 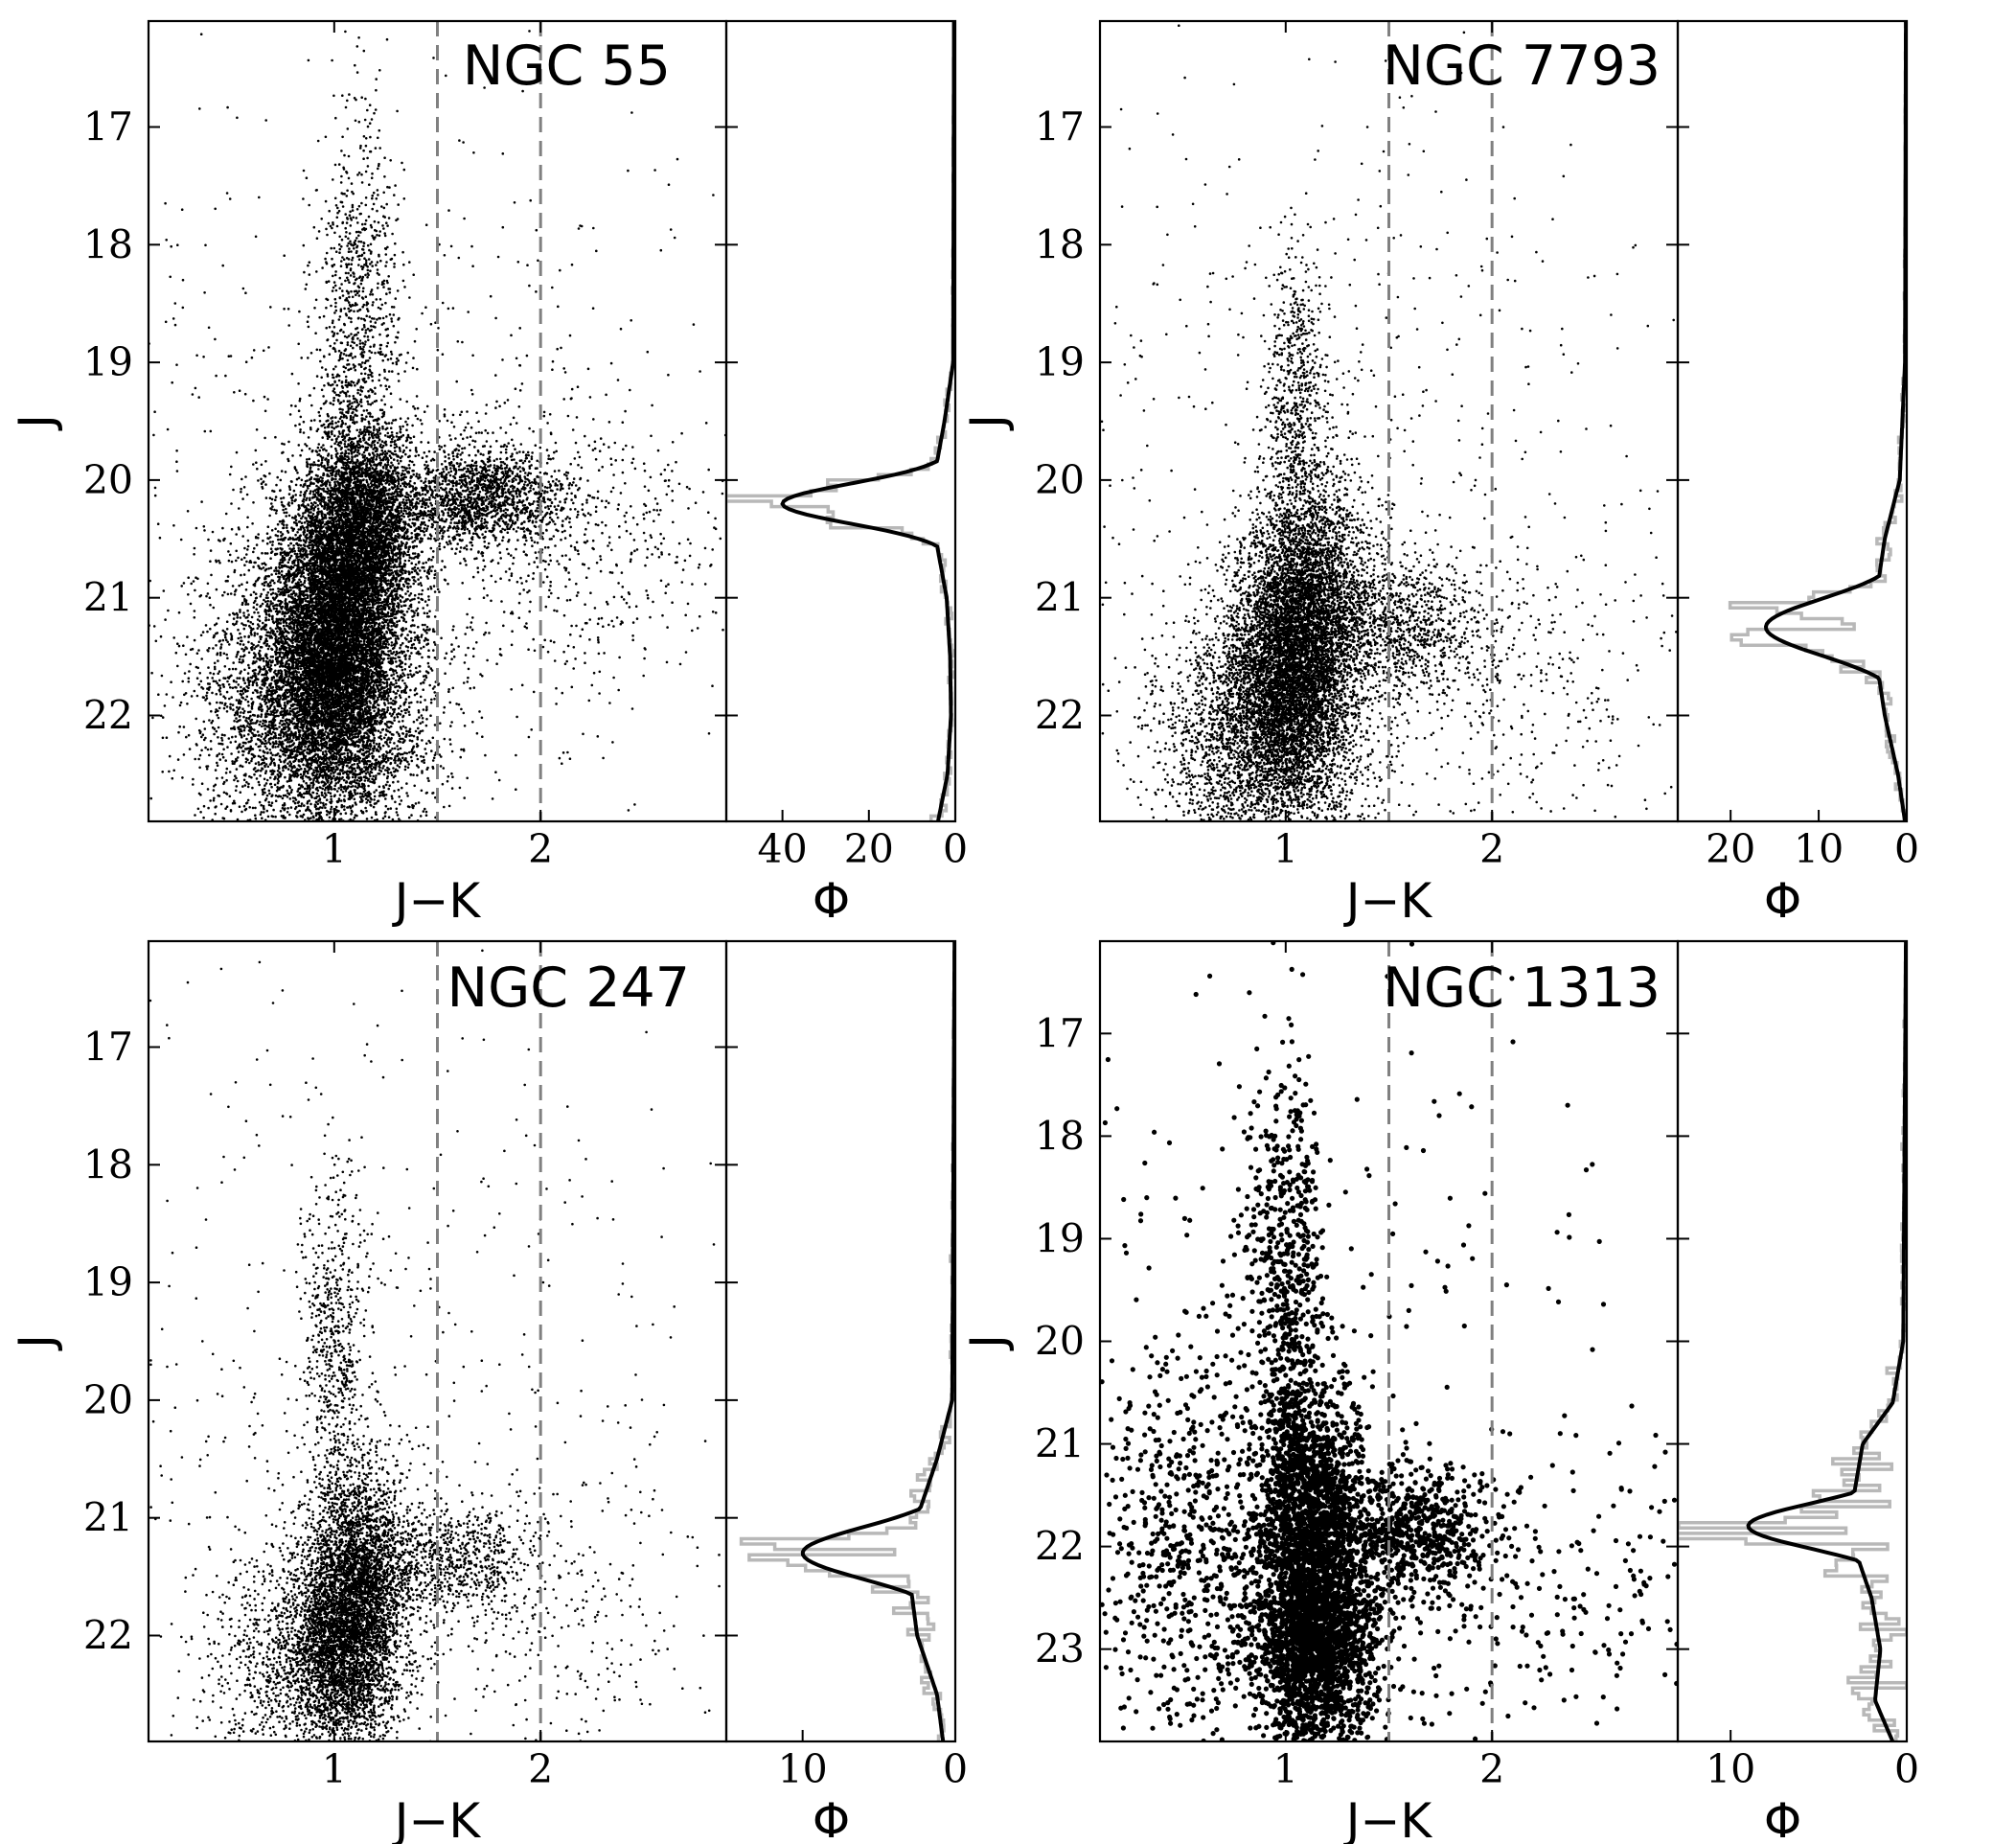 What do you see at coordinates (567, 66) in the screenshot?
I see `panel-title: NGC 55` at bounding box center [567, 66].